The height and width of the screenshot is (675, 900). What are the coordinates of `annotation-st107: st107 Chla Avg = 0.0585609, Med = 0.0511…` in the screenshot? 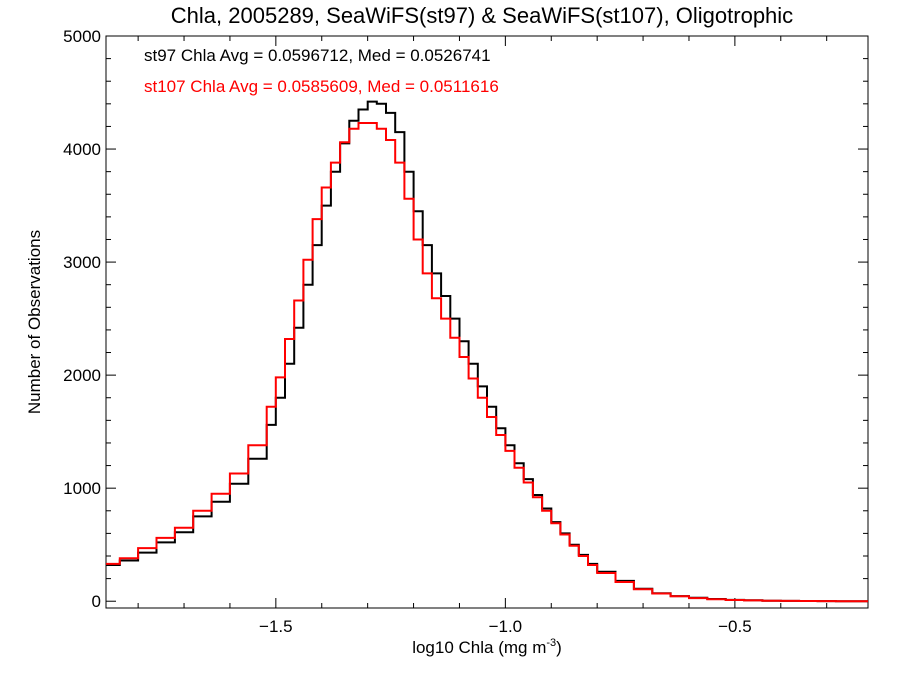 It's located at (321, 86).